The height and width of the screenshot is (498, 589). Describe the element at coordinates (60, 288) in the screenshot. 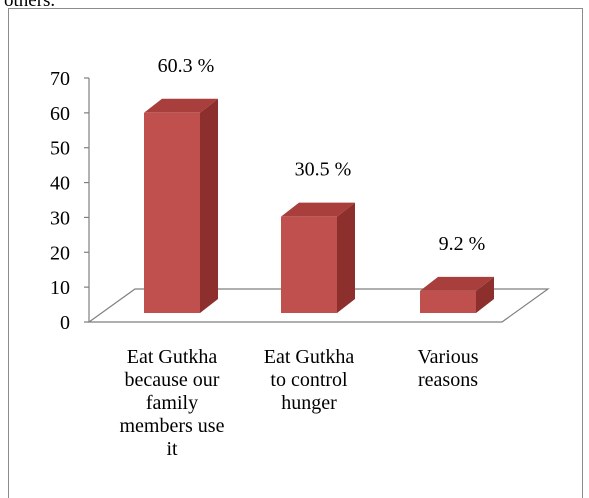

I see `y-tick-label: 10` at that location.